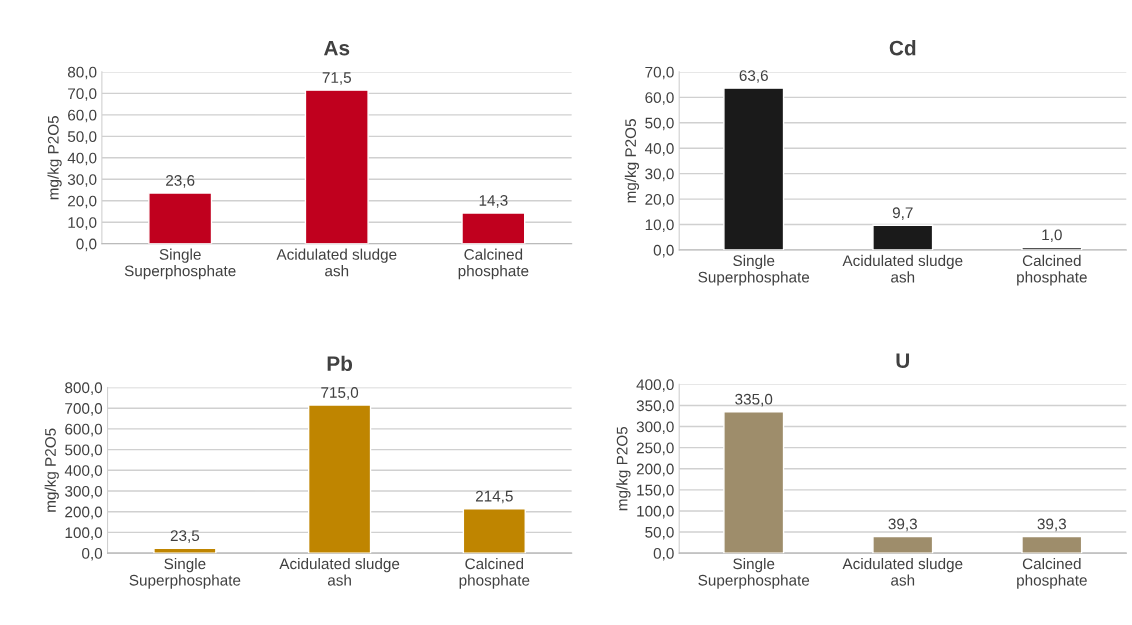 This screenshot has width=1132, height=625. I want to click on data-label: 9,7, so click(902, 213).